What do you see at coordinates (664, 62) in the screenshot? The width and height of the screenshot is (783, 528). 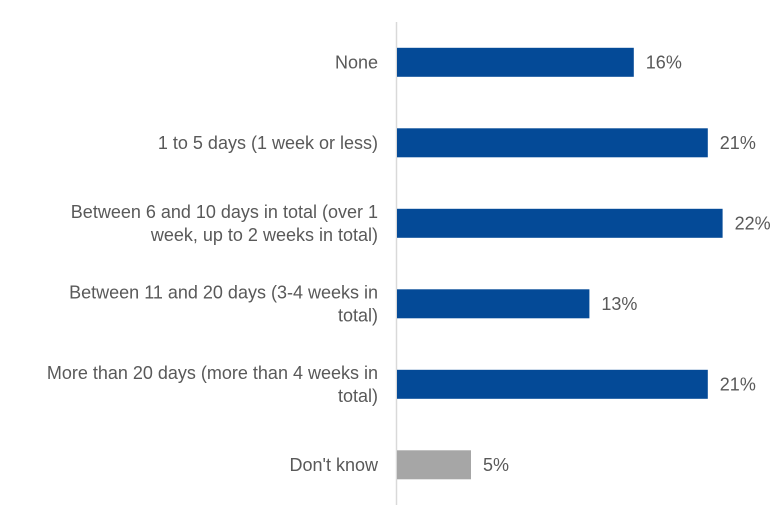 I see `value-label-0: 16%` at bounding box center [664, 62].